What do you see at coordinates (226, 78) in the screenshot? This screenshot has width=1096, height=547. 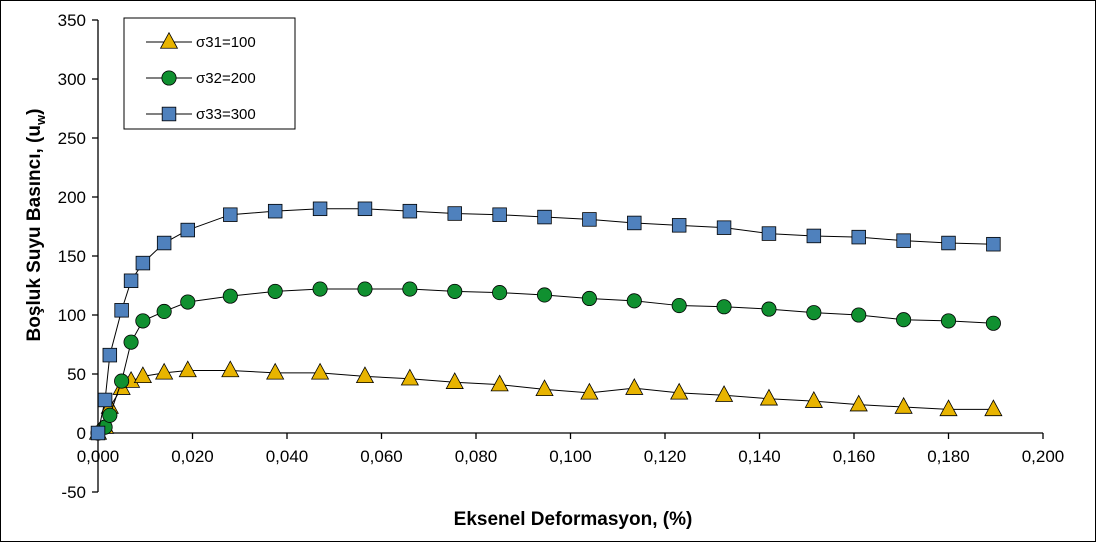 I see `legend-label: σ32=200` at bounding box center [226, 78].